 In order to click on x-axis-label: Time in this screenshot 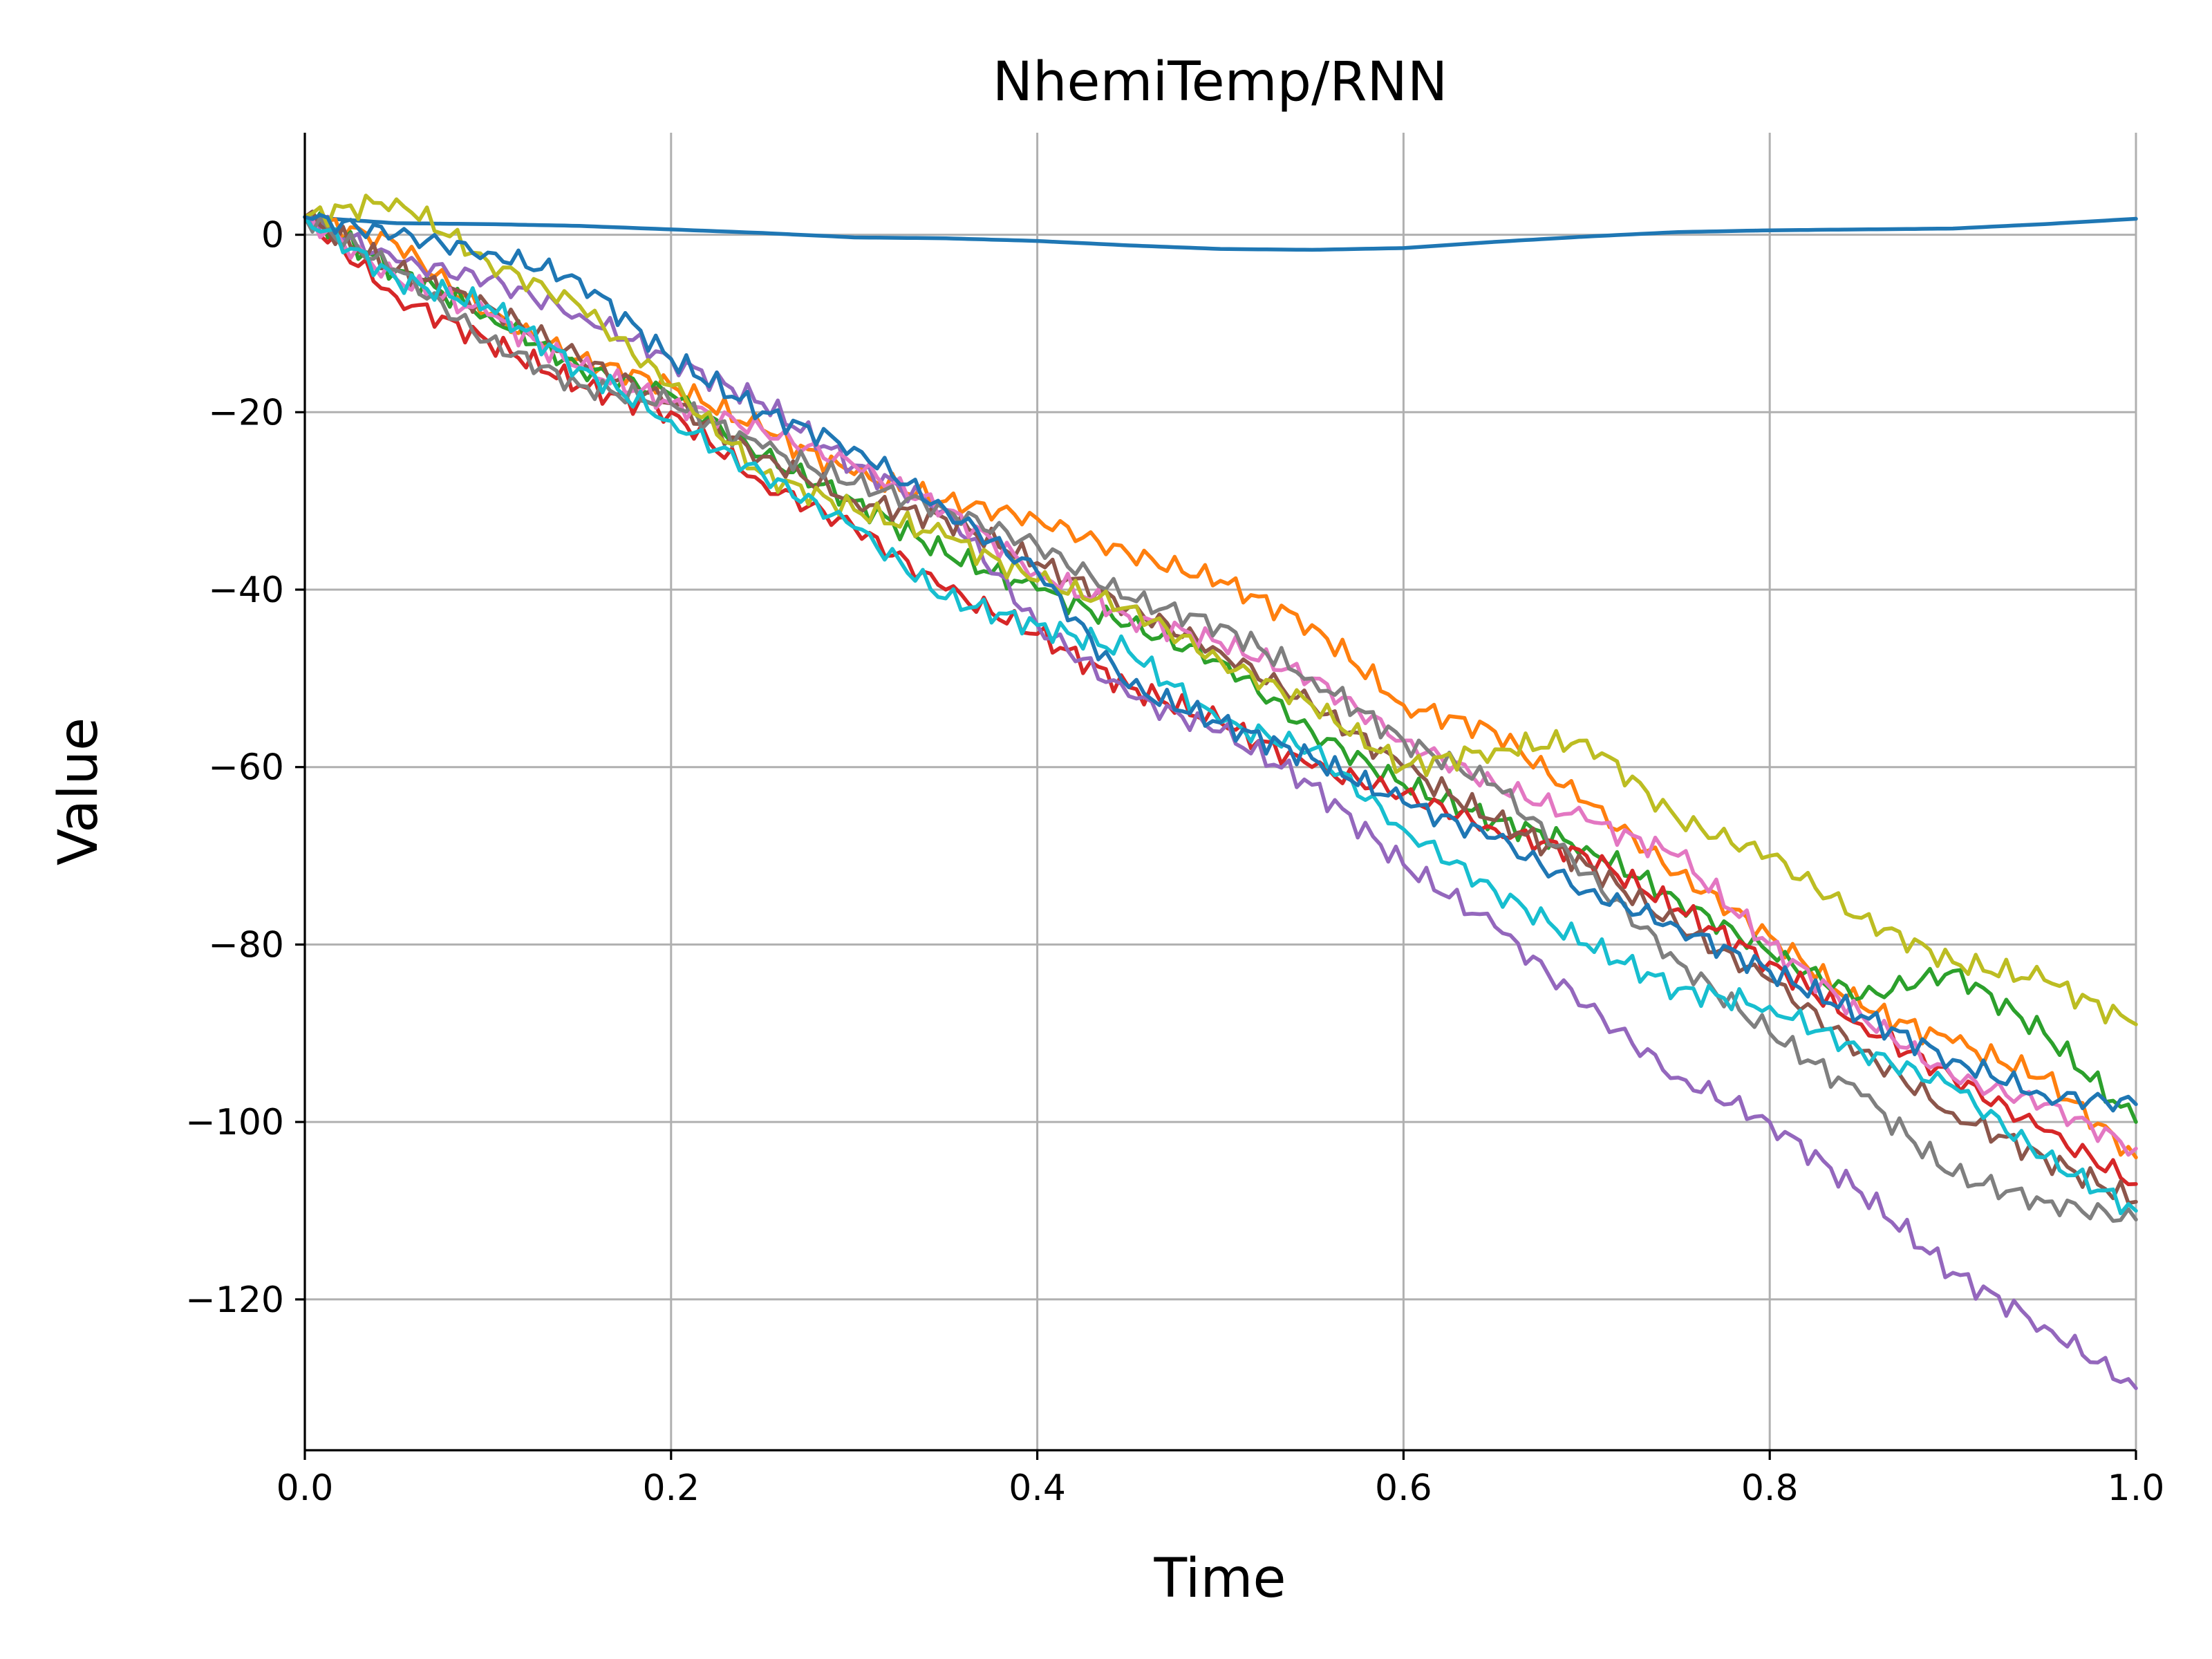, I will do `click(1220, 1579)`.